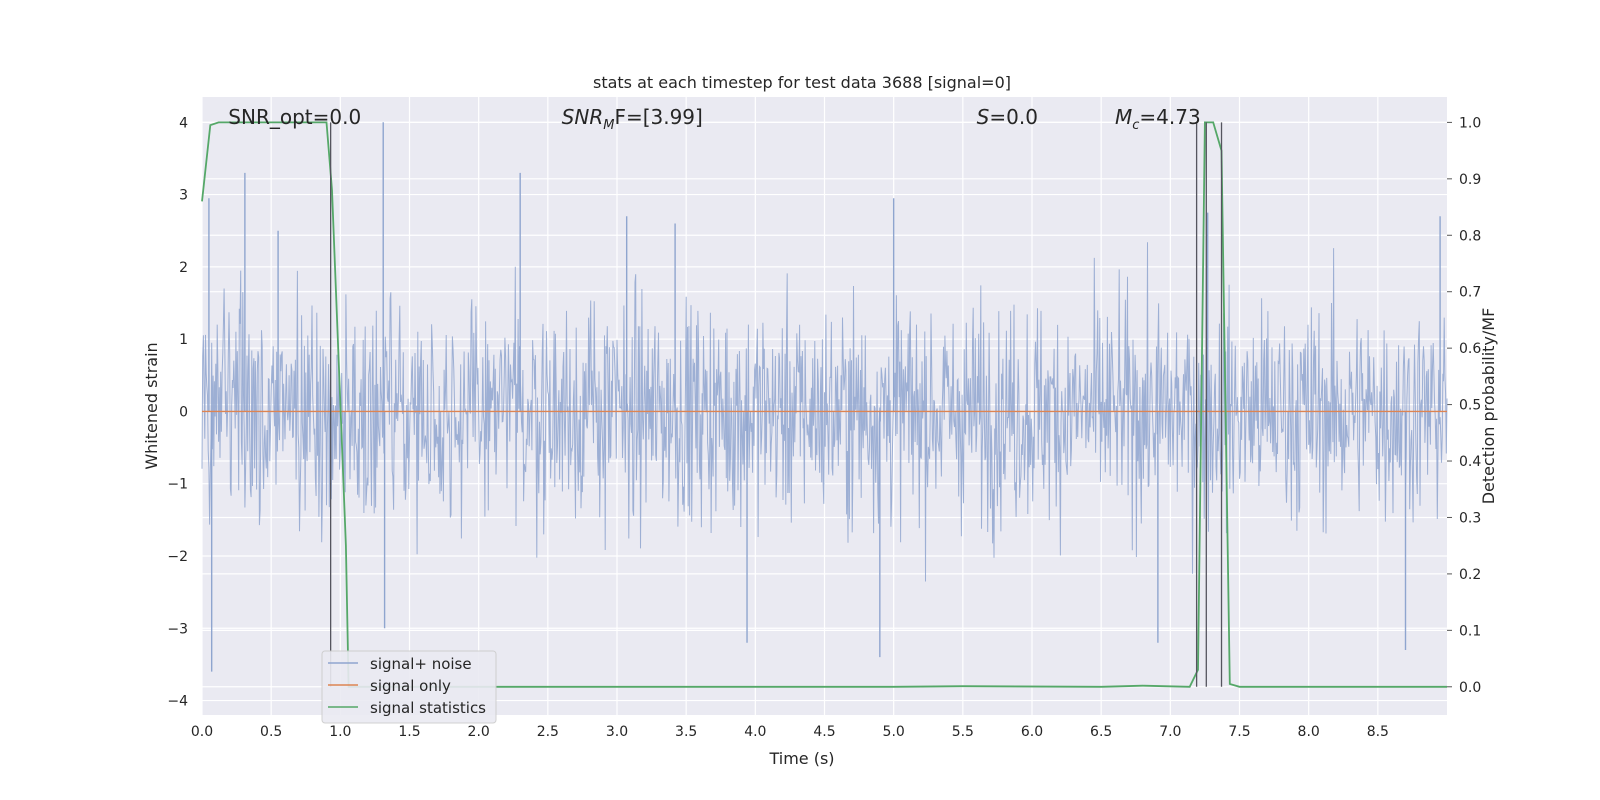 This screenshot has height=800, width=1600. I want to click on chart-annotations: SNR_opt=0.0 SNRMF=[3.99] S=0.0 Mc=4.73, so click(714, 119).